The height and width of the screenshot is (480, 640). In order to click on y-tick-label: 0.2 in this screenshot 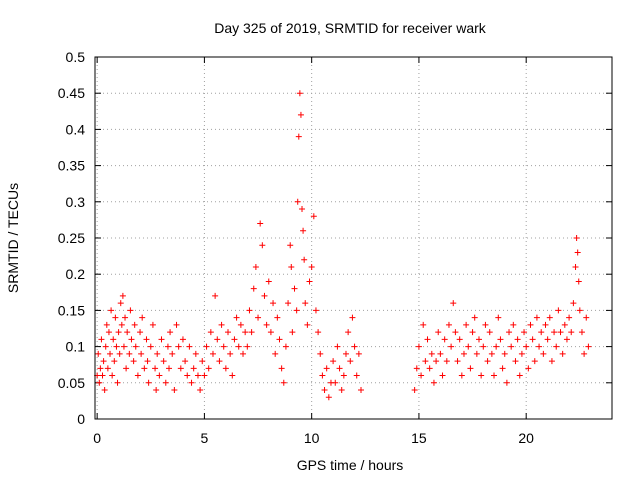, I will do `click(76, 274)`.